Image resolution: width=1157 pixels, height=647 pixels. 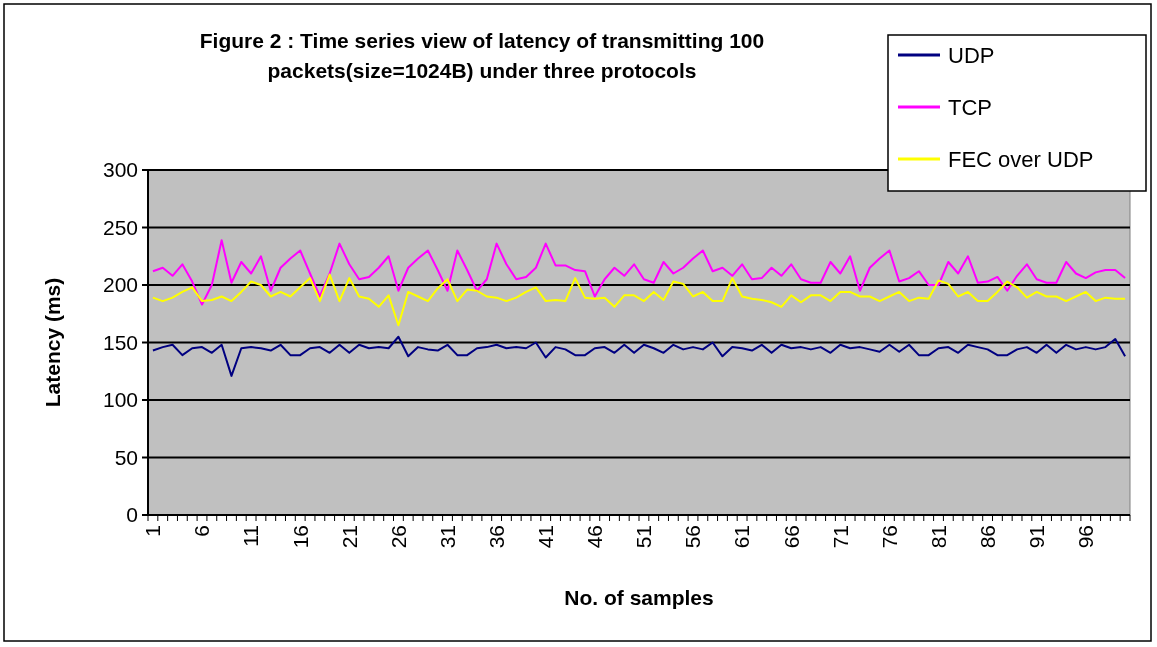 What do you see at coordinates (546, 537) in the screenshot?
I see `x-tick-label: 41` at bounding box center [546, 537].